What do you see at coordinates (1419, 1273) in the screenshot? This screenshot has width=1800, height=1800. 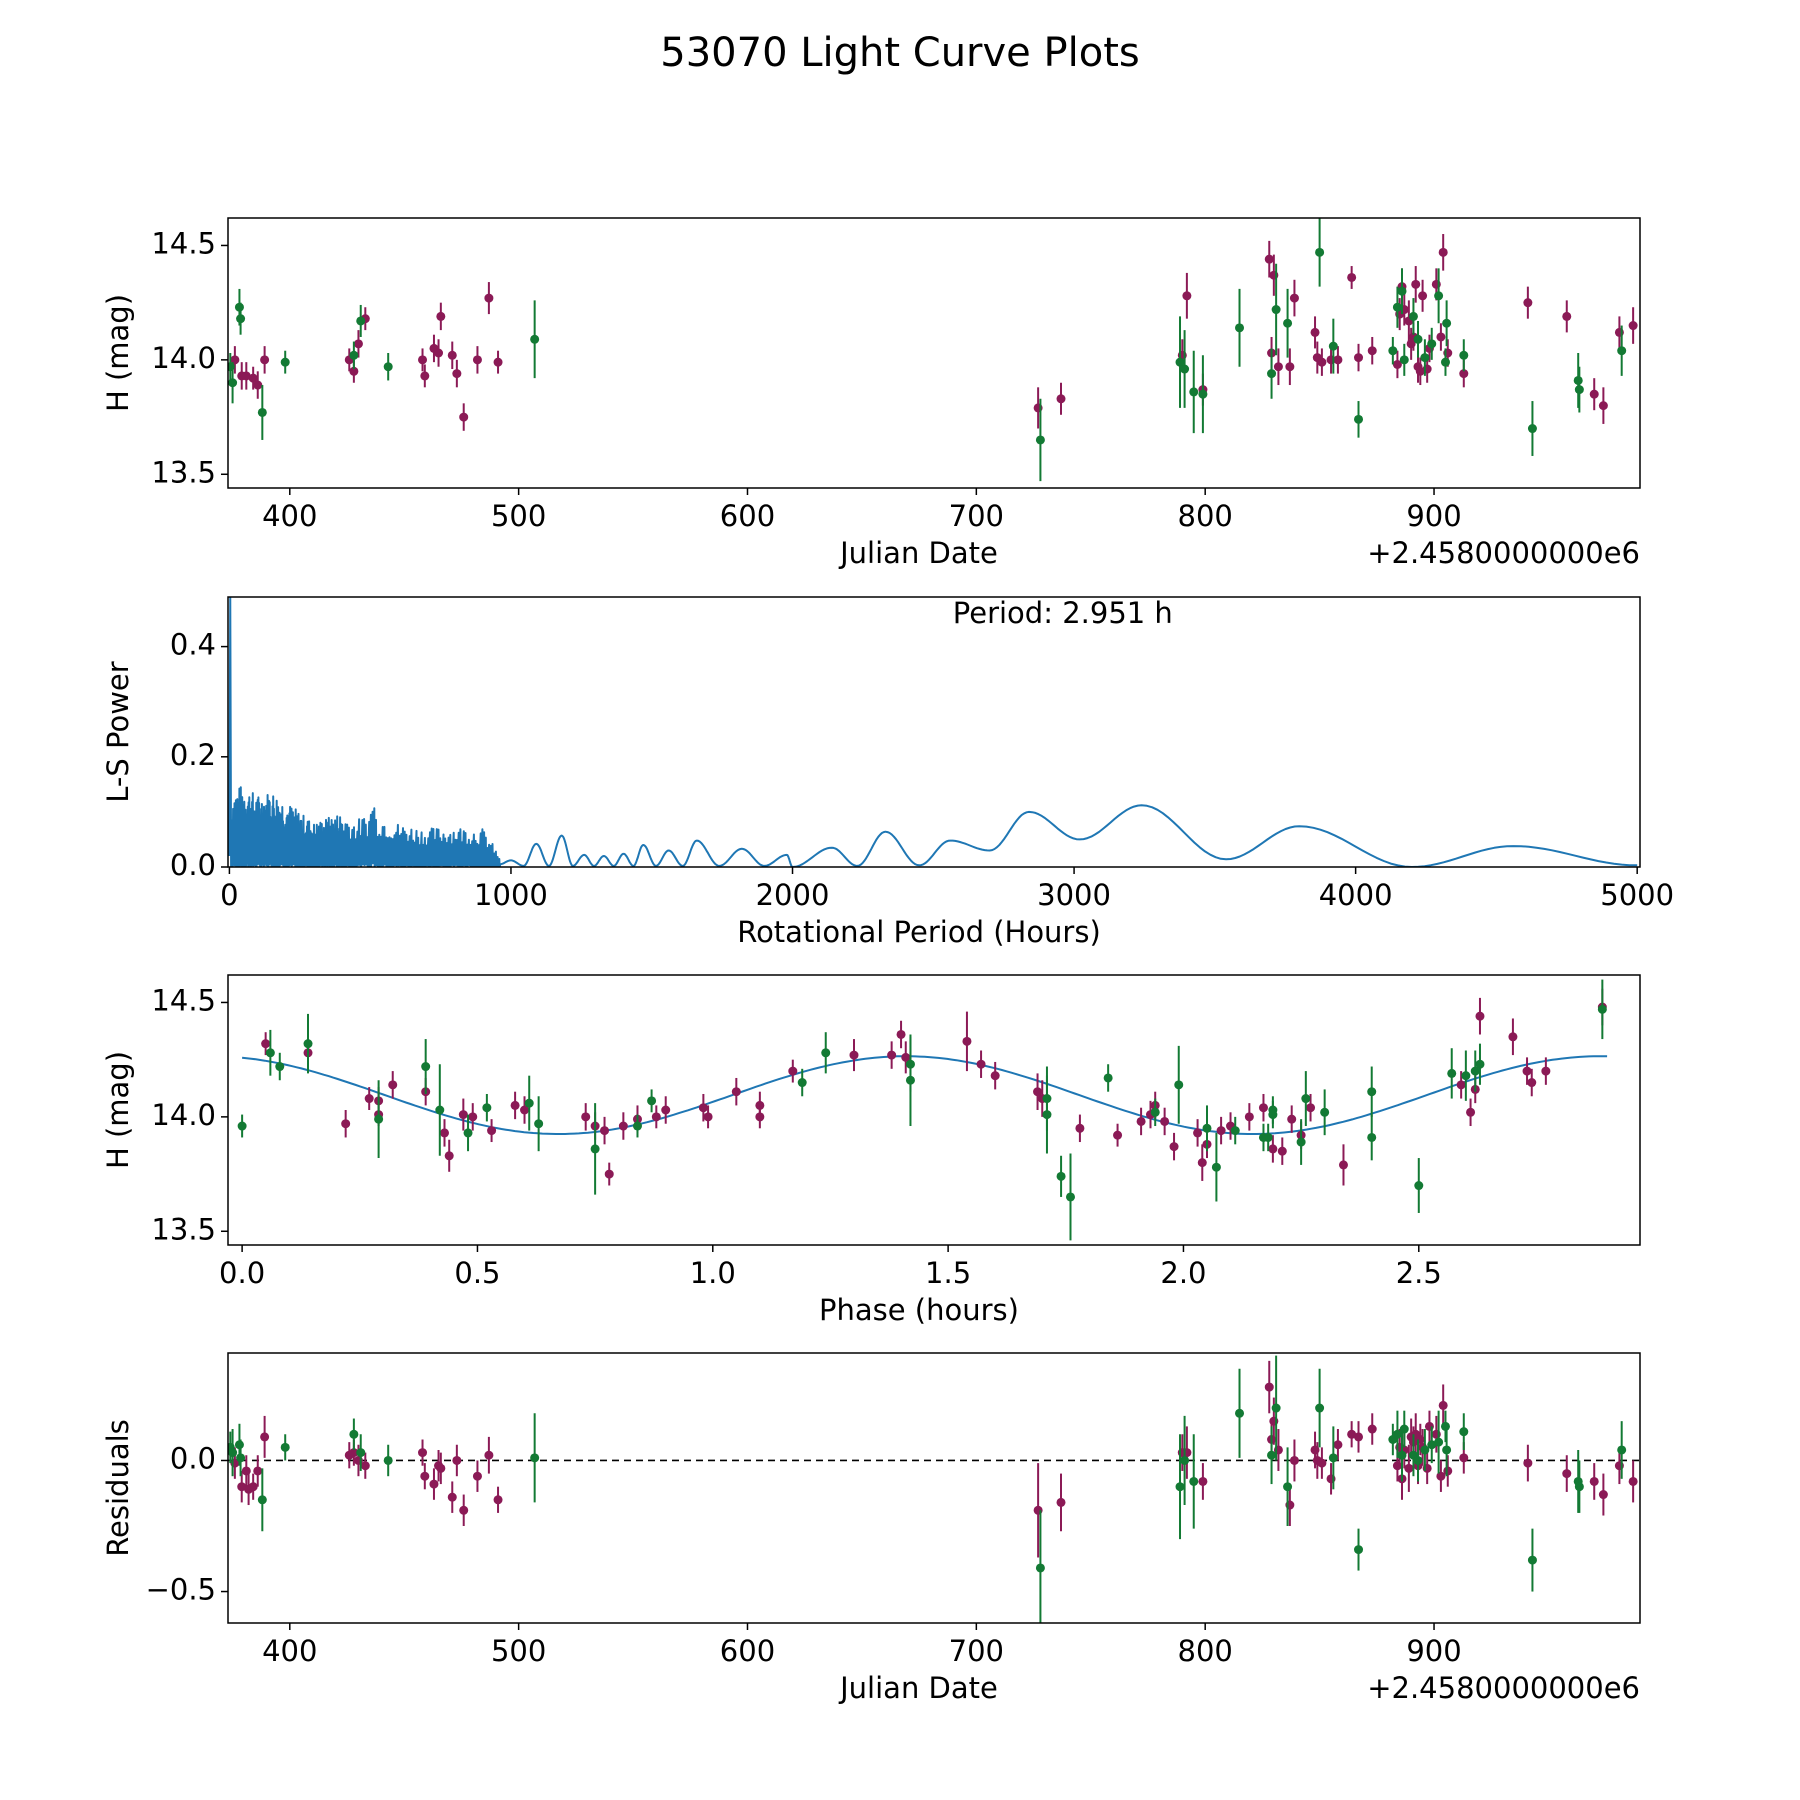 I see `x-tick-label: 2.5` at bounding box center [1419, 1273].